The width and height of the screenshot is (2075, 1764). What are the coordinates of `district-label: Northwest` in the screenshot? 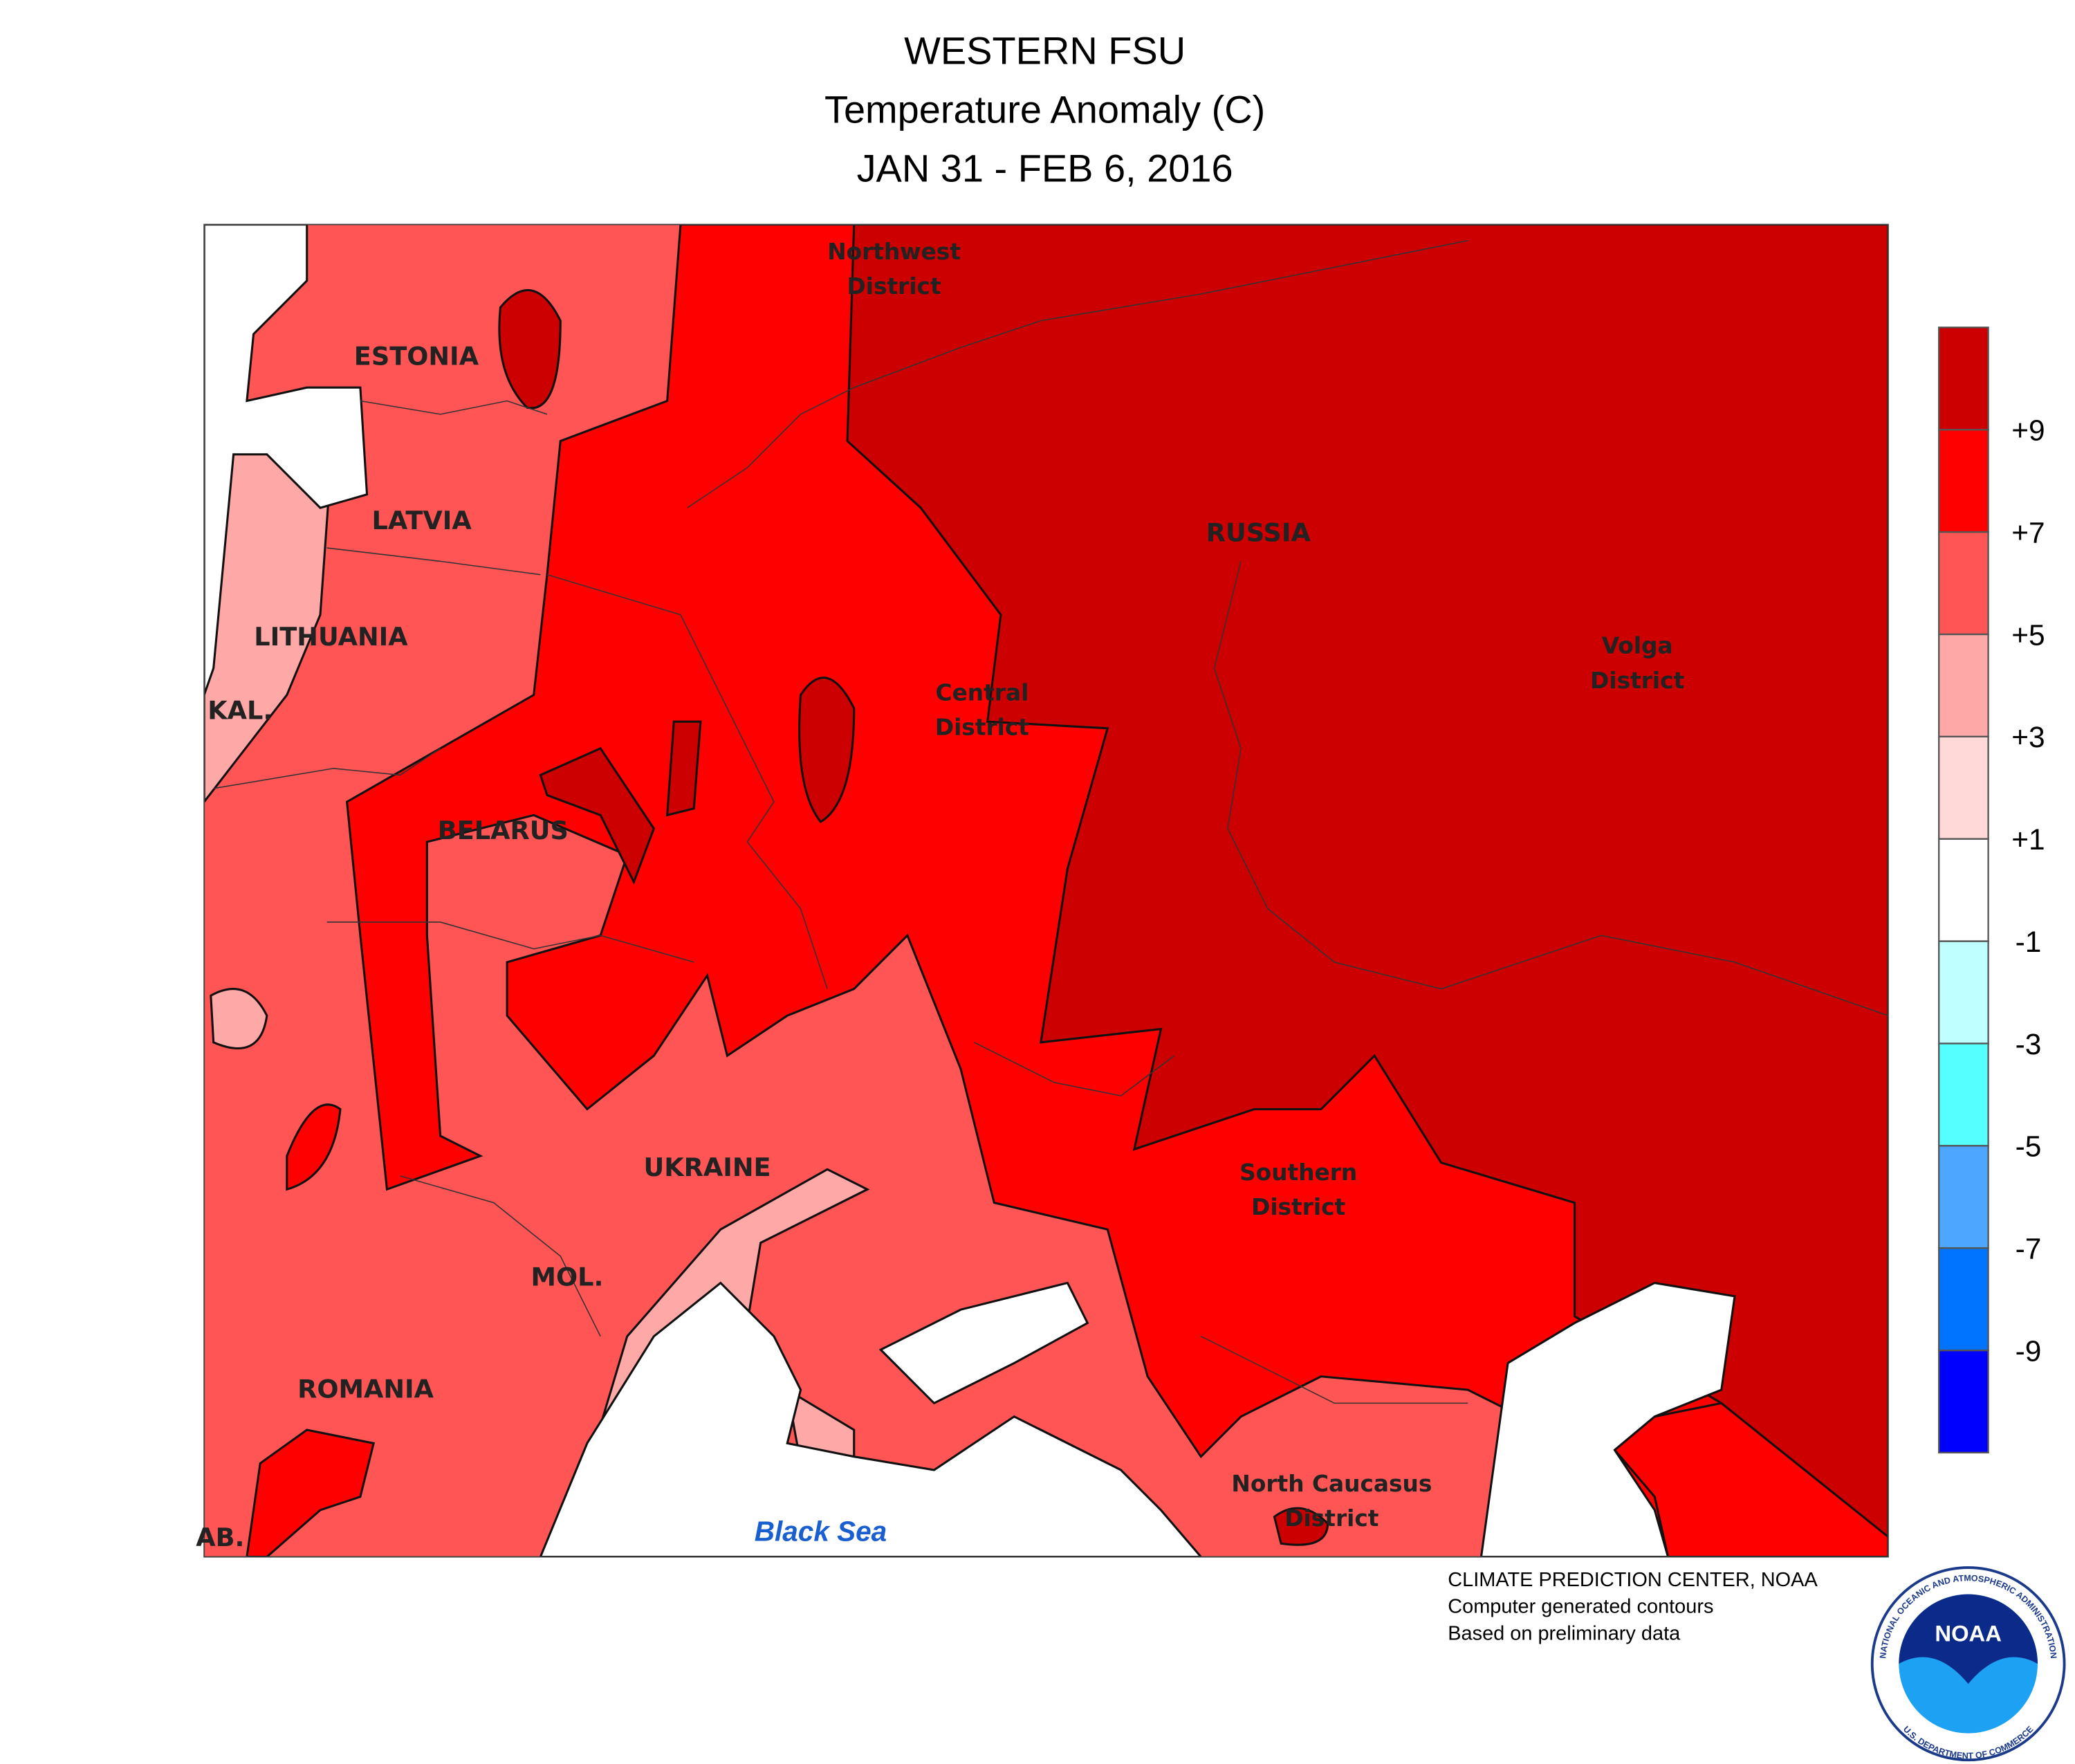 It's located at (894, 252).